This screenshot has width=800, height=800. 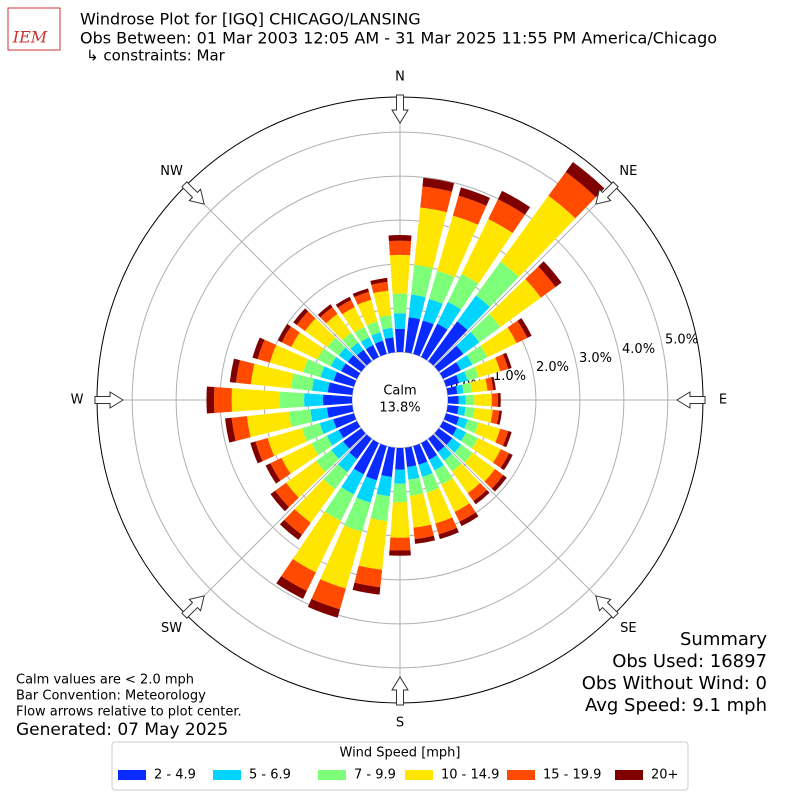 I want to click on constraints: ↳ constraints: Mar, so click(x=156, y=56).